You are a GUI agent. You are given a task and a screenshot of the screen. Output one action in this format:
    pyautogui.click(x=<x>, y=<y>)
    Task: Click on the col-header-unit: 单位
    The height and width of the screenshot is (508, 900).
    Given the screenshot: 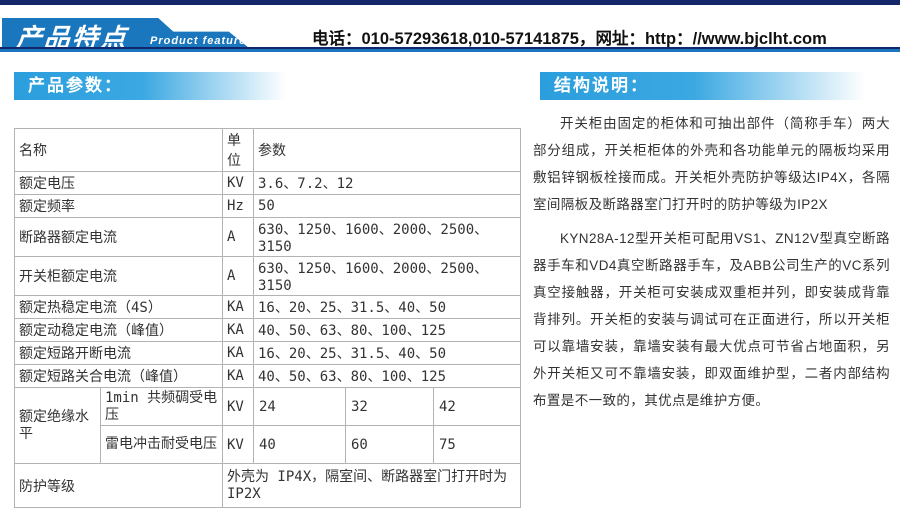 What is the action you would take?
    pyautogui.click(x=238, y=150)
    